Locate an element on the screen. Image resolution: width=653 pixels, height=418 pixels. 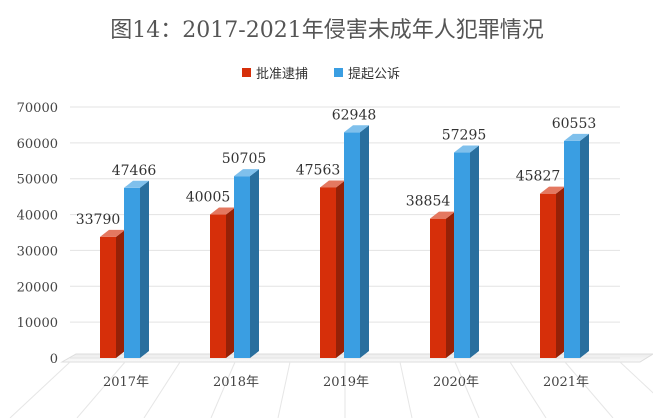
y-tick-label: 10000 is located at coordinates (37, 323).